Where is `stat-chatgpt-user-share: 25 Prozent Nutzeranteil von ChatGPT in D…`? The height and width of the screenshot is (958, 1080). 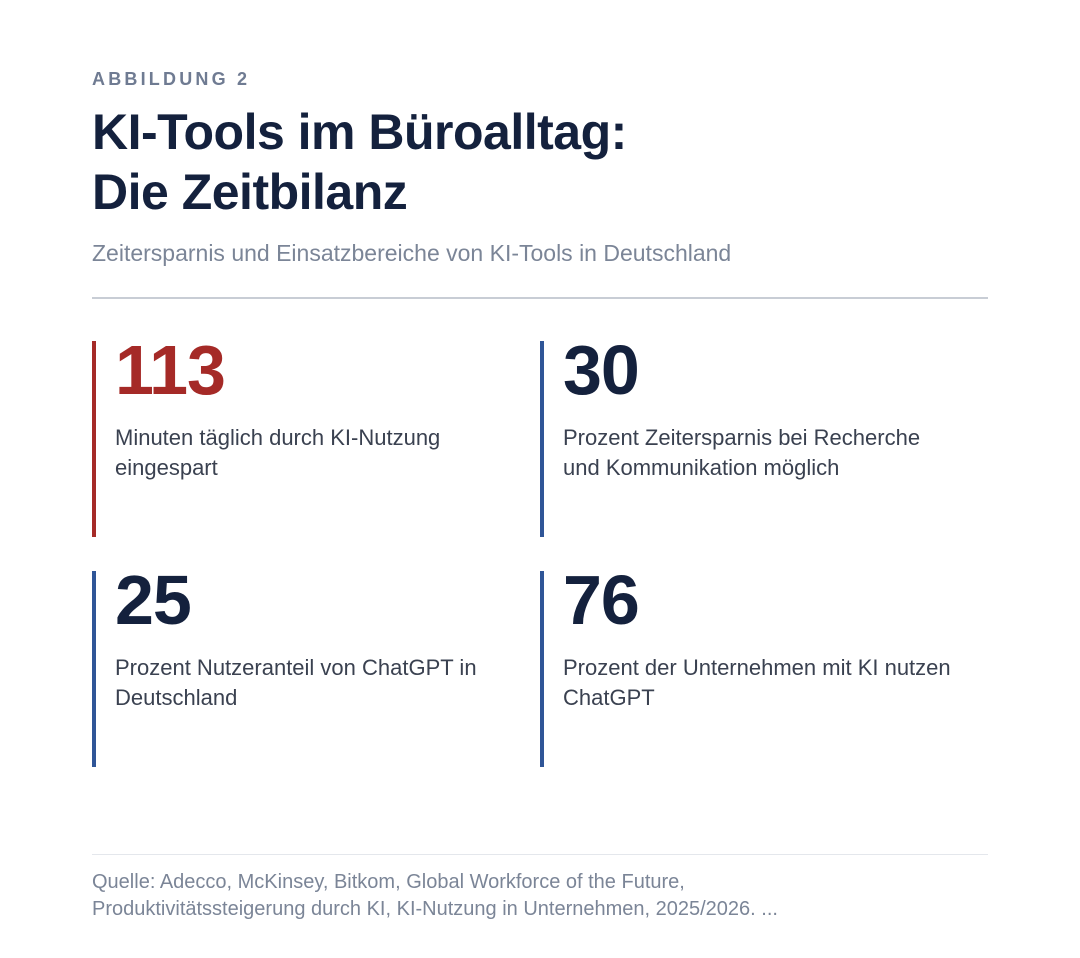
stat-chatgpt-user-share: 25 Prozent Nutzeranteil von ChatGPT in D… is located at coordinates (292, 664).